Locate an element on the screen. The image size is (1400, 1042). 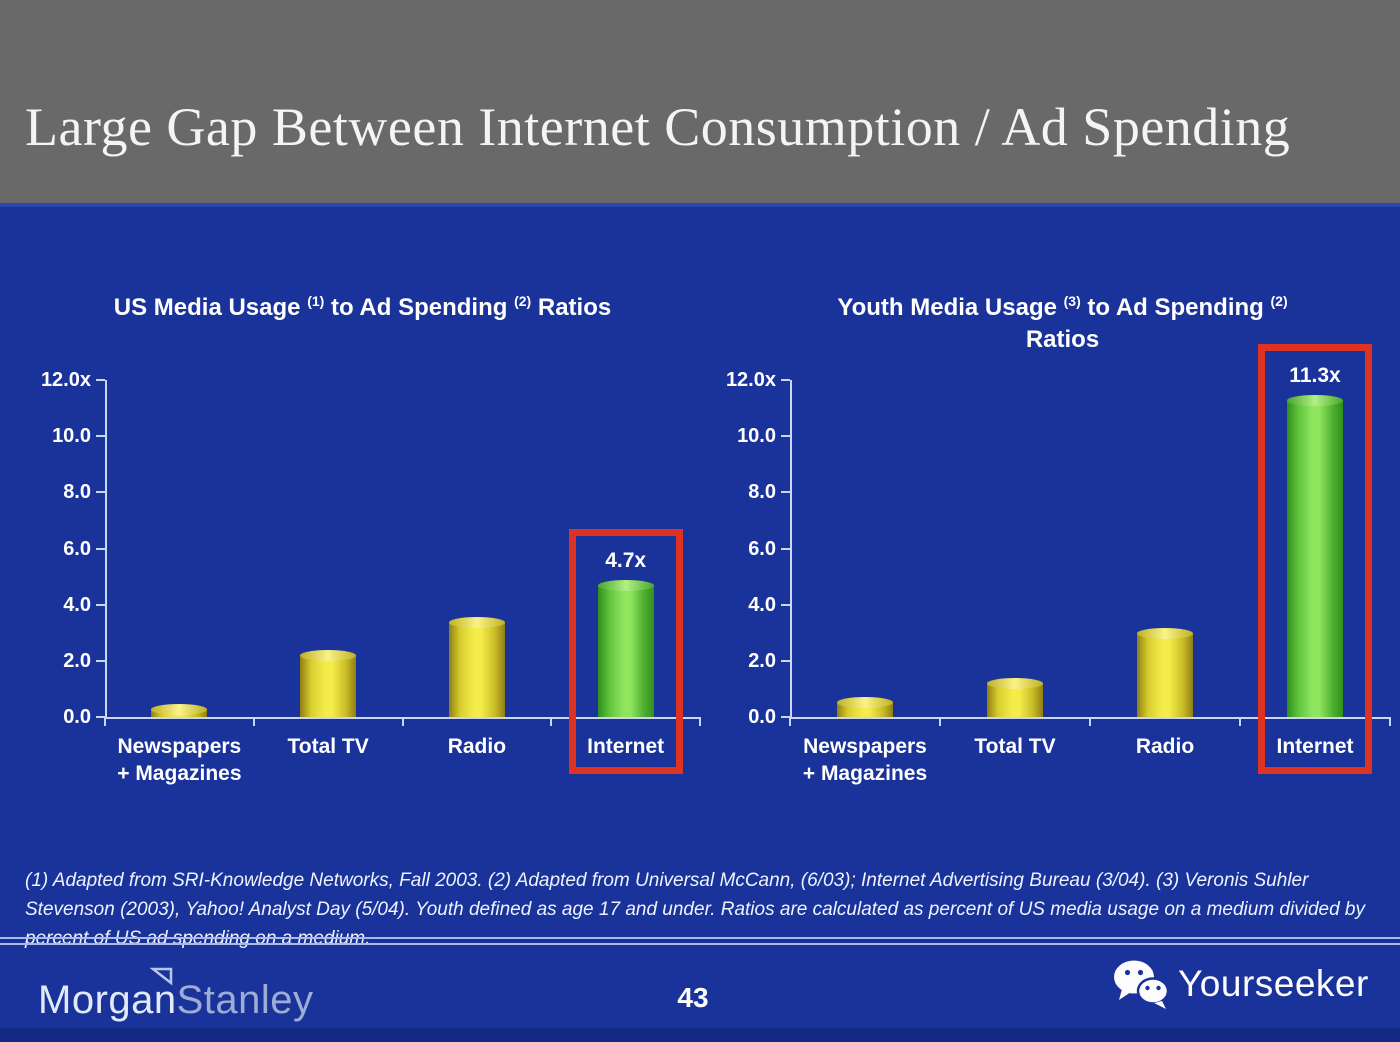
morgan-stanley-triangle-icon is located at coordinates (161, 976).